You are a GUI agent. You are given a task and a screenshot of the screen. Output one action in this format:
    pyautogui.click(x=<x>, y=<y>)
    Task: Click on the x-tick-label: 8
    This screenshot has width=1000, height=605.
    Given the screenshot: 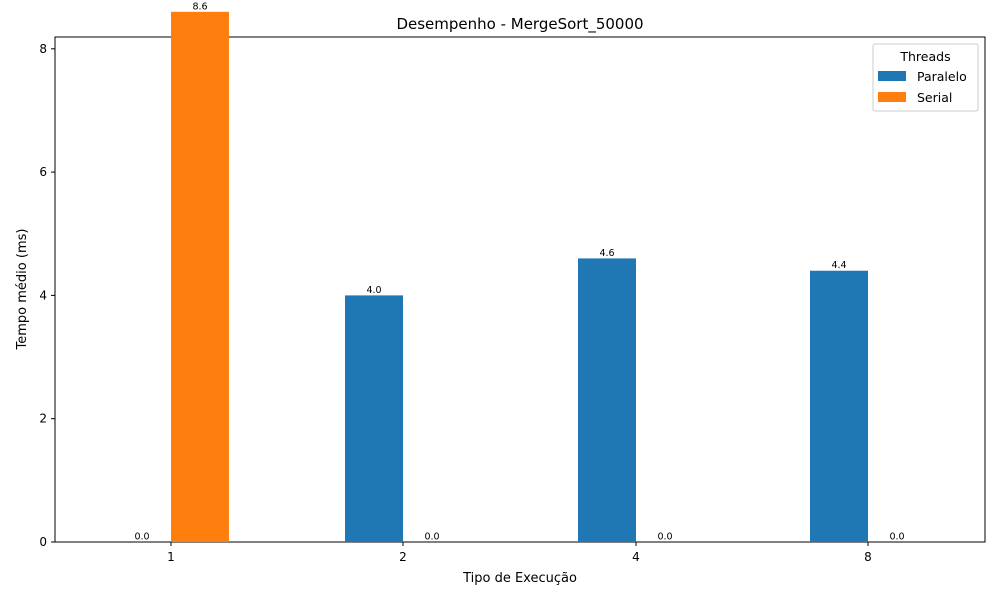 What is the action you would take?
    pyautogui.click(x=868, y=557)
    